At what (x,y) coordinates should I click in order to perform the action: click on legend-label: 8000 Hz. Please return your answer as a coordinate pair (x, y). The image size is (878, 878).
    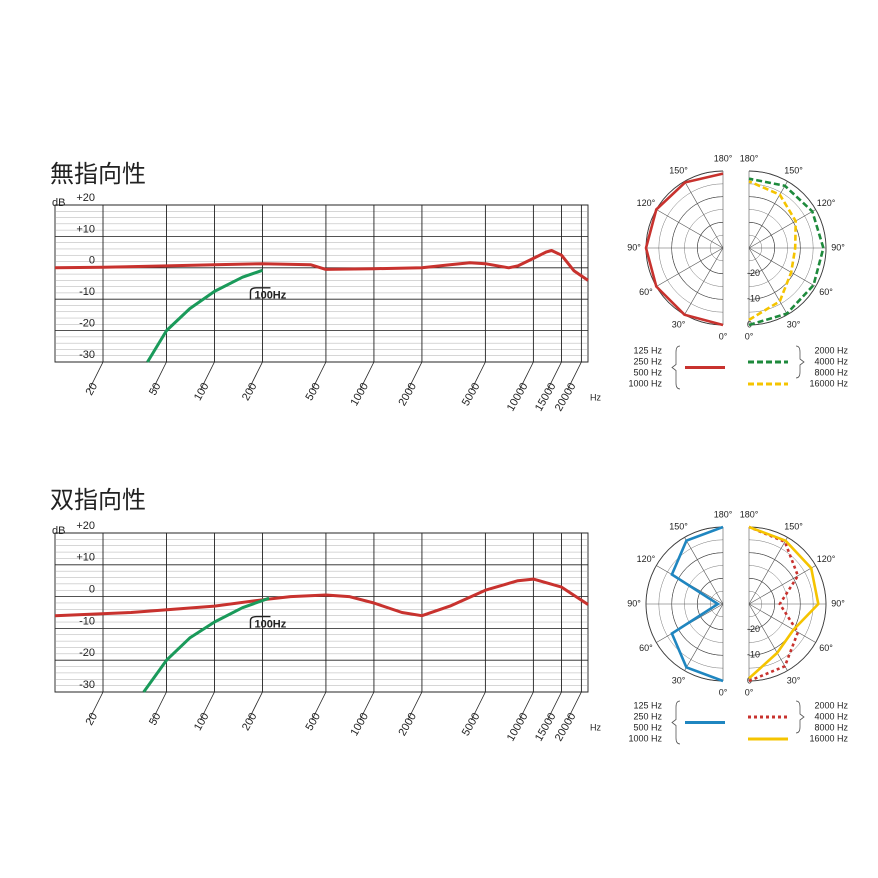
    Looking at the image, I should click on (831, 372).